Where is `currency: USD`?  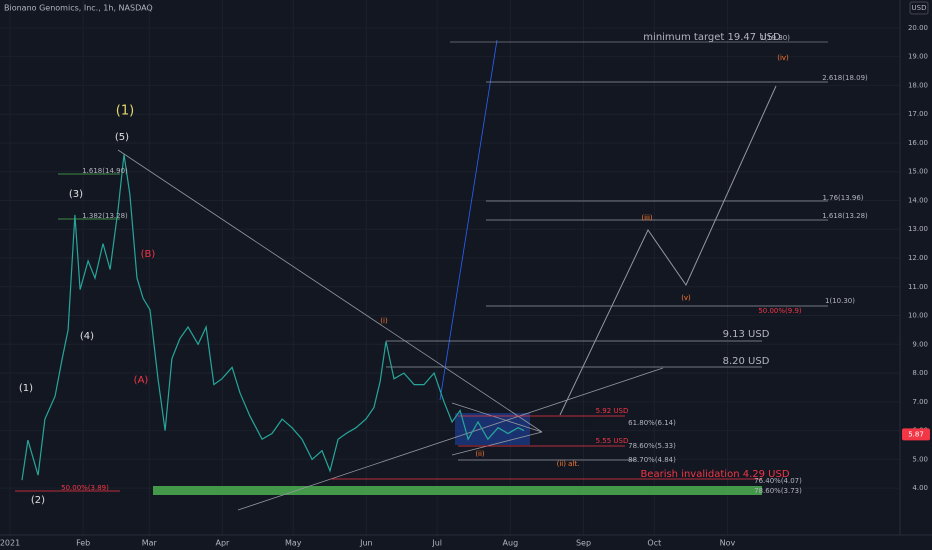 currency: USD is located at coordinates (919, 8).